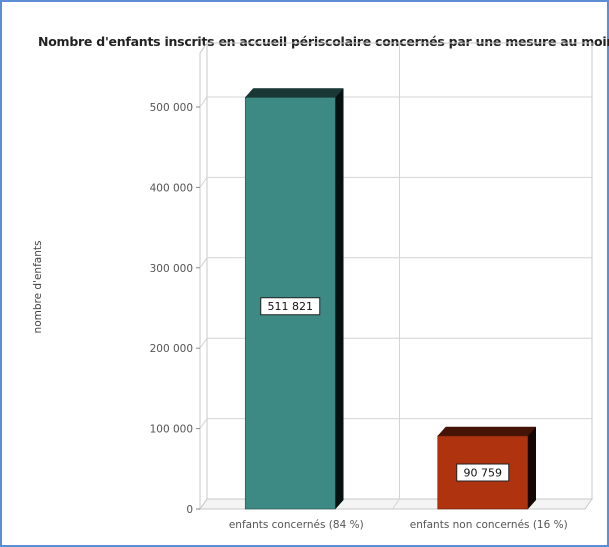 The height and width of the screenshot is (547, 609). I want to click on y-tick-label: 300 000, so click(171, 269).